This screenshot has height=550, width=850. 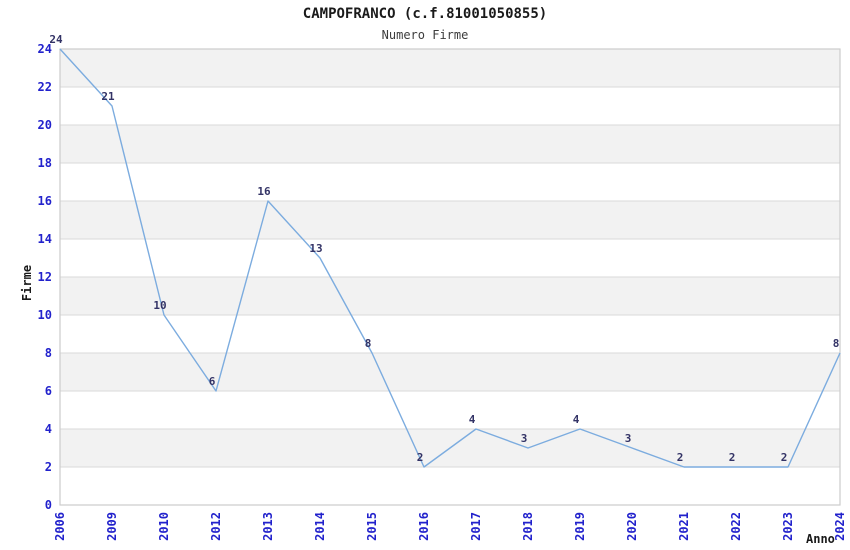 What do you see at coordinates (45, 239) in the screenshot?
I see `y-tick-label: 14` at bounding box center [45, 239].